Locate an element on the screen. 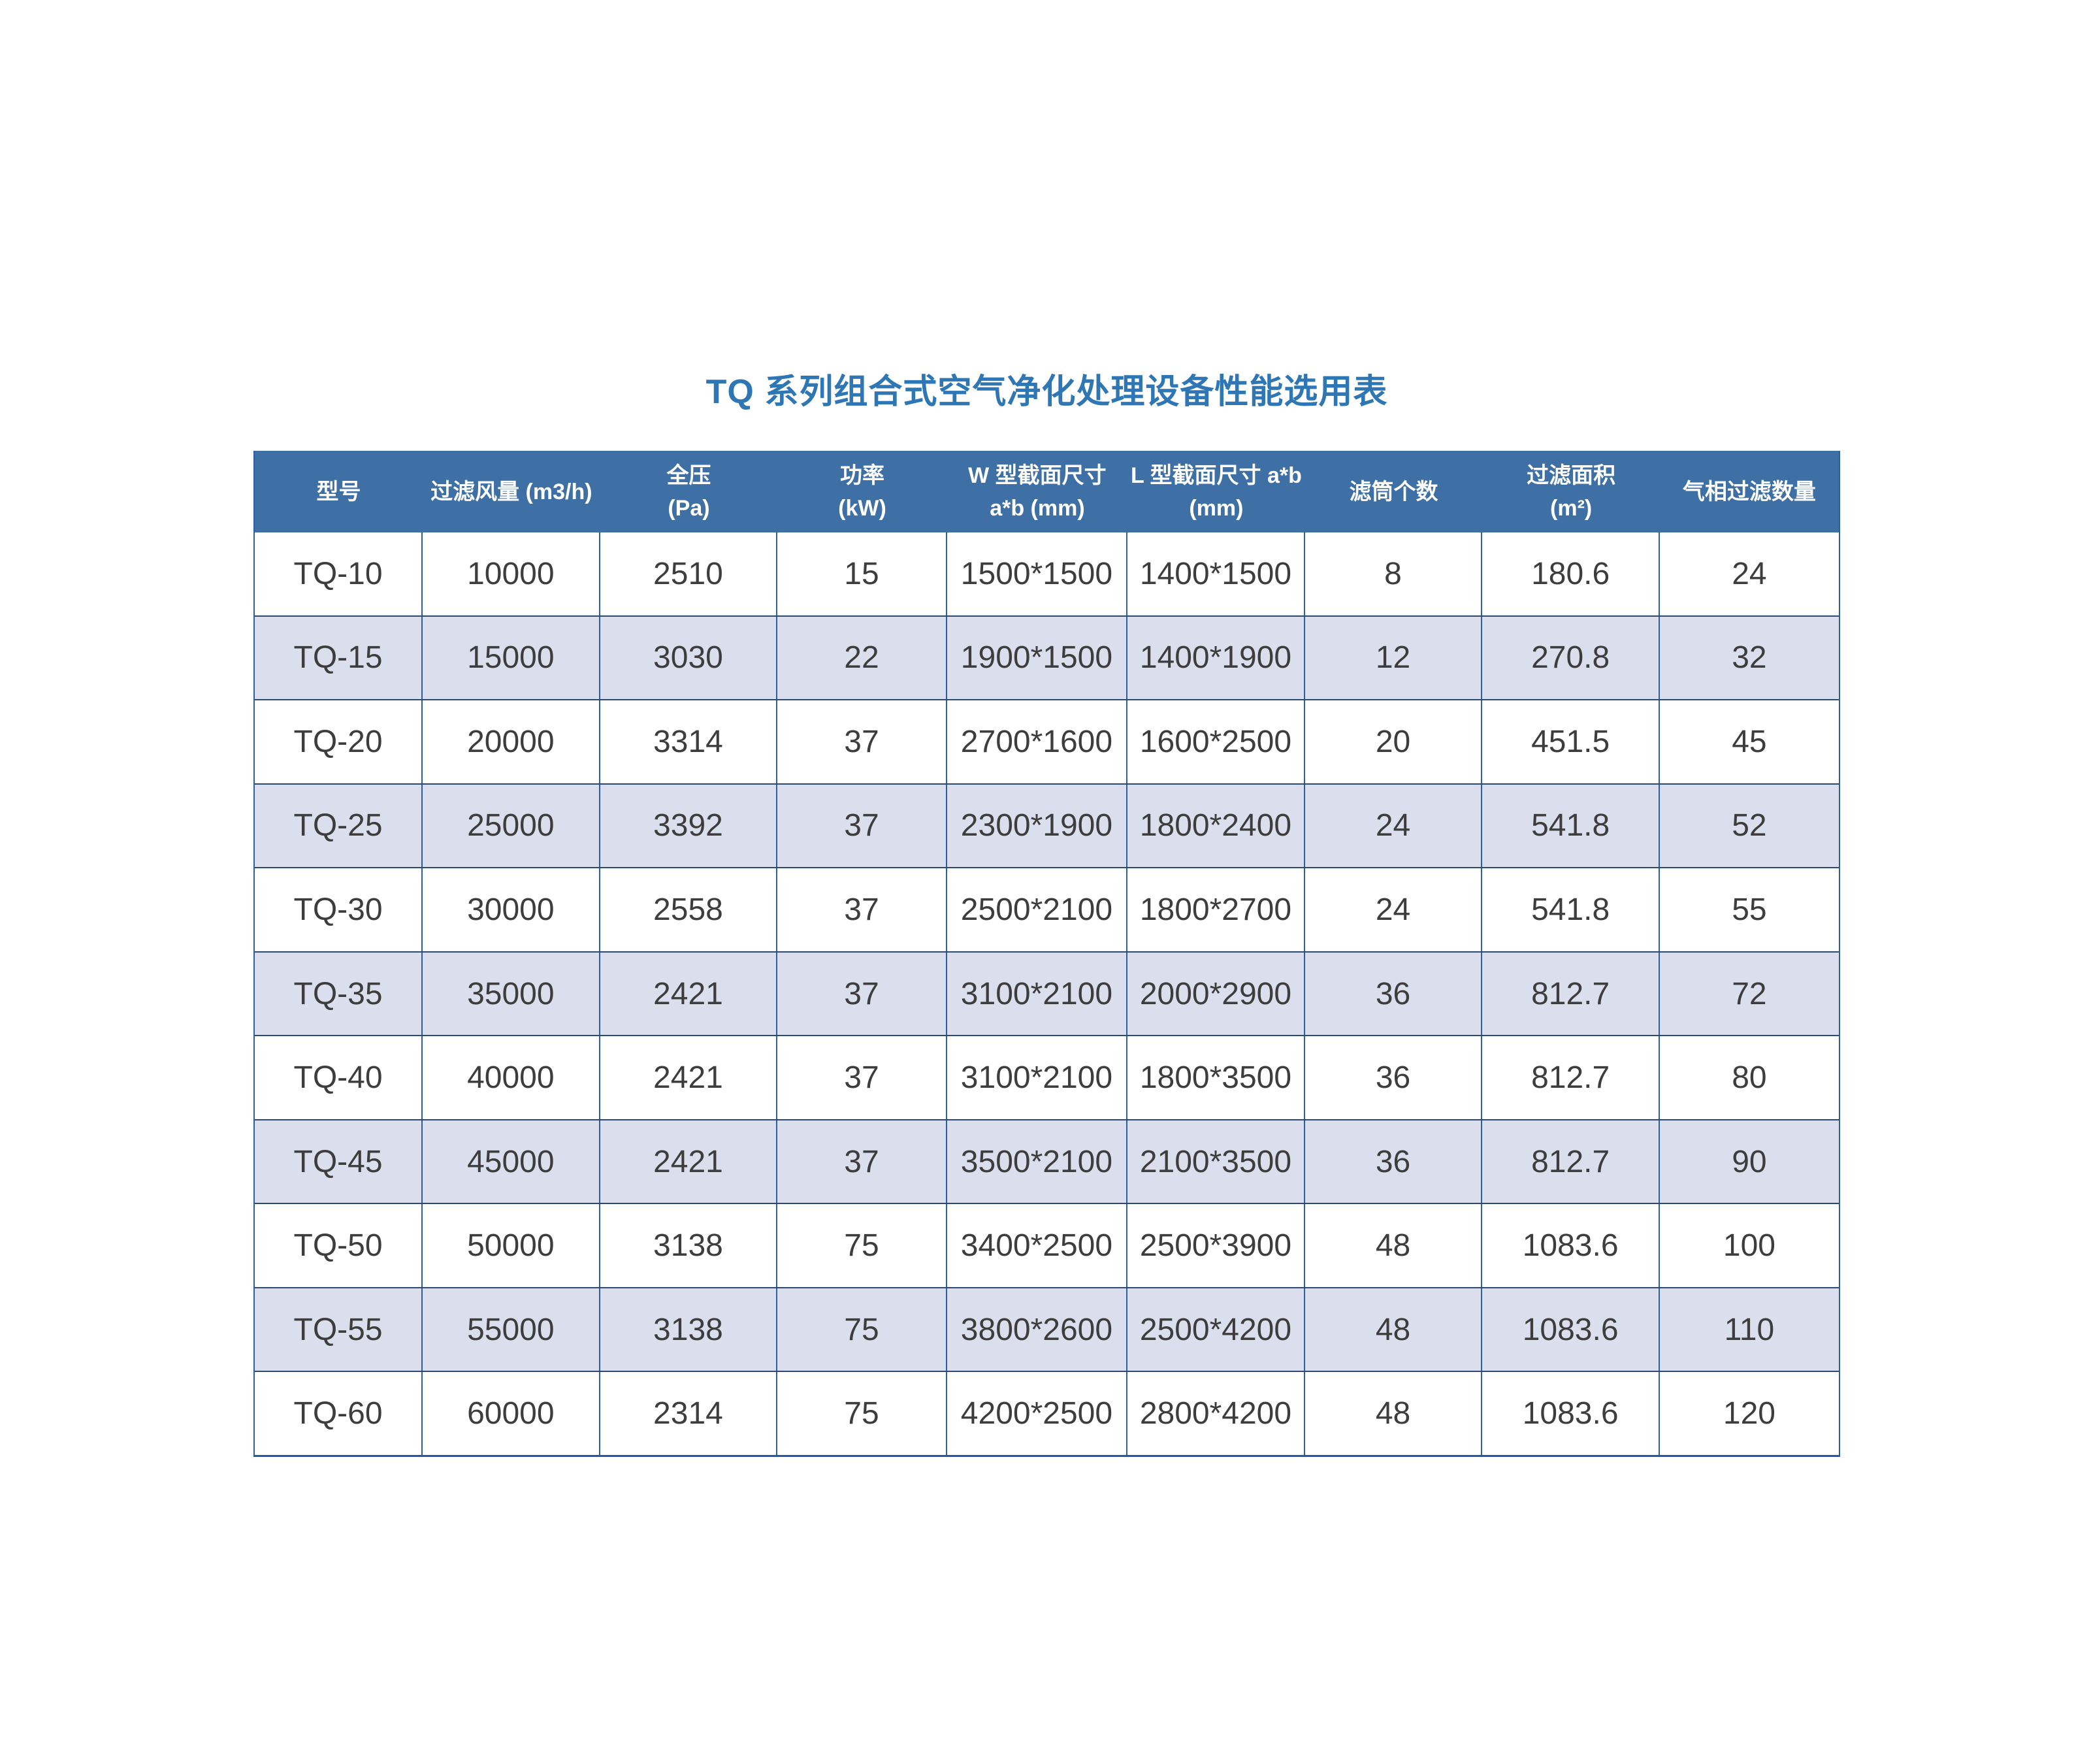 This screenshot has height=1764, width=2074. column-header-line: 过滤面积 is located at coordinates (1571, 475).